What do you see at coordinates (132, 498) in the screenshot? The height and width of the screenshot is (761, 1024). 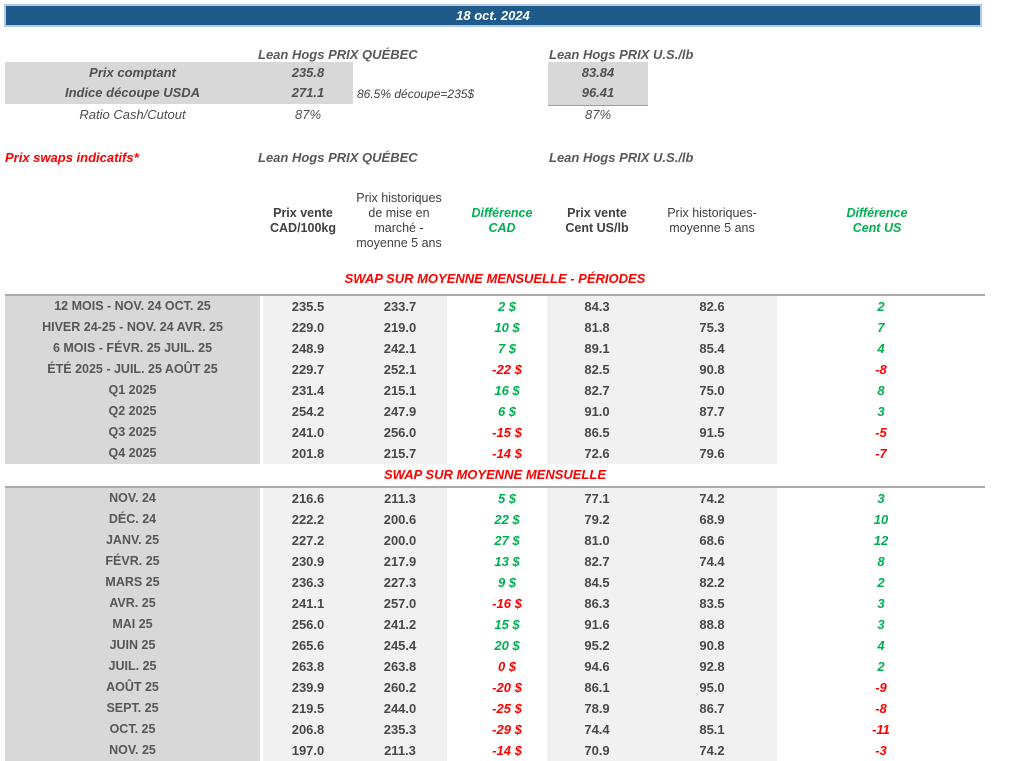 I see `row-label: NOV. 24` at bounding box center [132, 498].